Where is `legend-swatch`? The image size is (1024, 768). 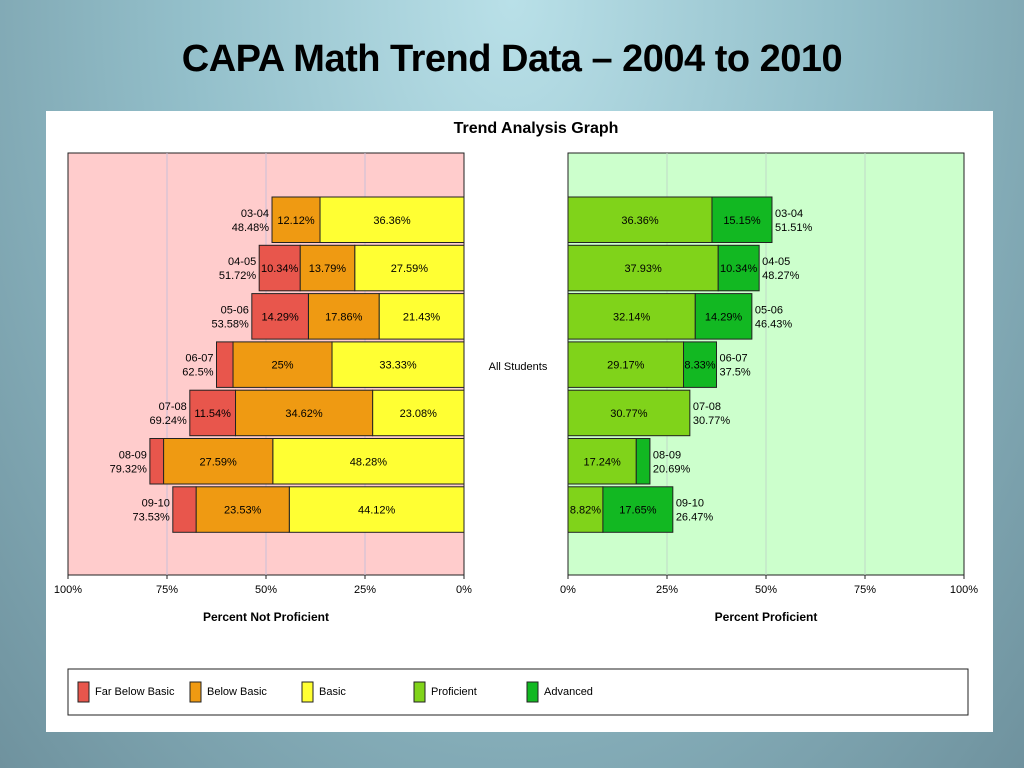 legend-swatch is located at coordinates (83, 692).